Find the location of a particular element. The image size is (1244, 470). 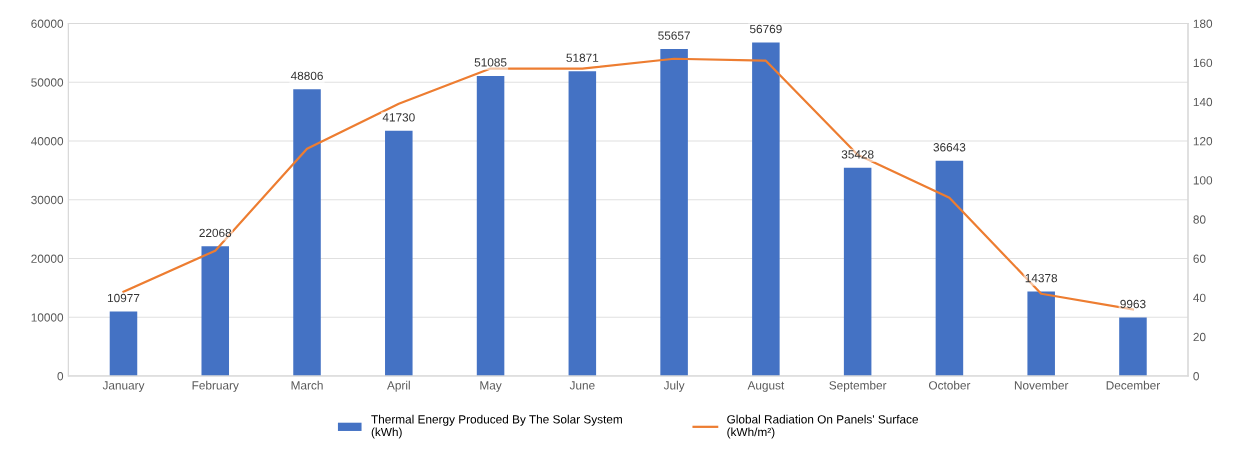

data-label: 48806 is located at coordinates (306, 75).